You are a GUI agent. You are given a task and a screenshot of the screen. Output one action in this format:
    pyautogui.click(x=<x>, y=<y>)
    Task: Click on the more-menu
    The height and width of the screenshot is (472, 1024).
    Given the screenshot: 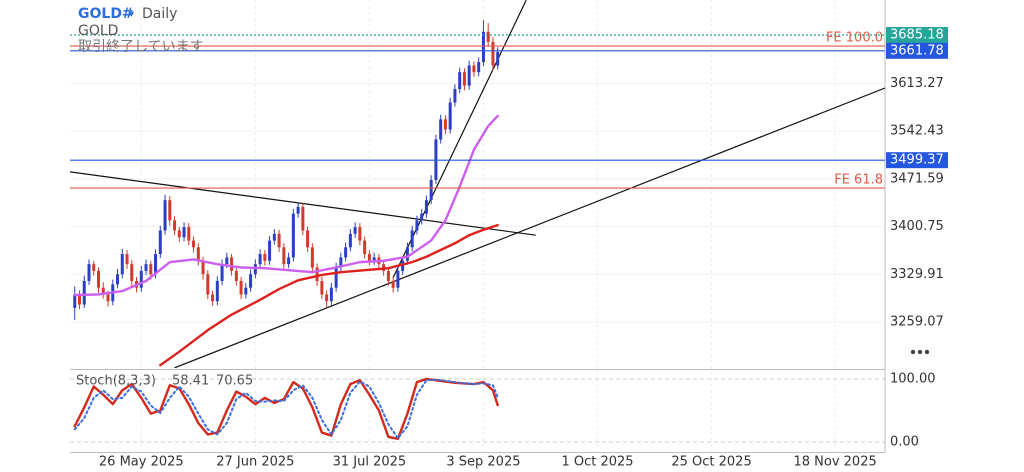 What is the action you would take?
    pyautogui.click(x=920, y=352)
    